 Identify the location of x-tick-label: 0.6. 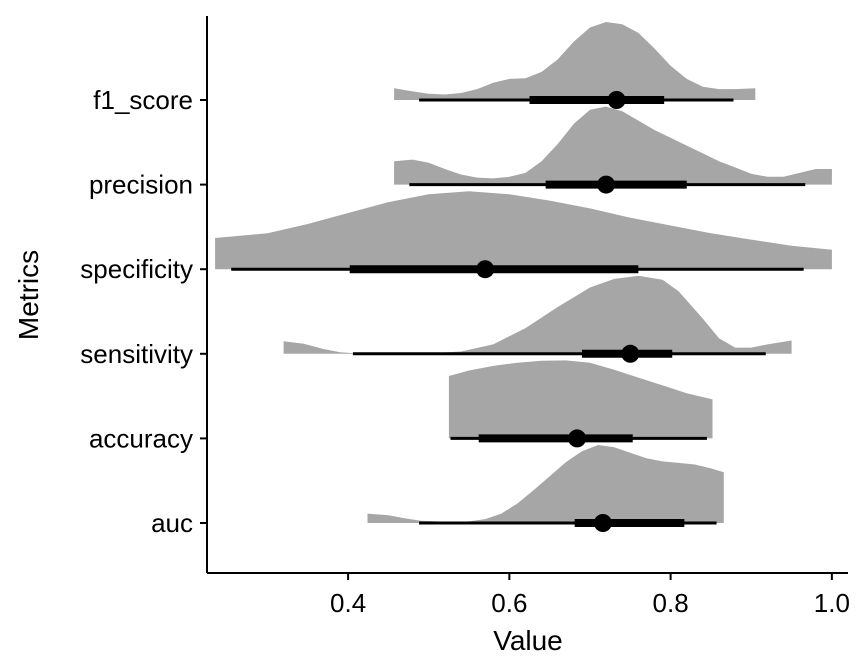
(509, 603).